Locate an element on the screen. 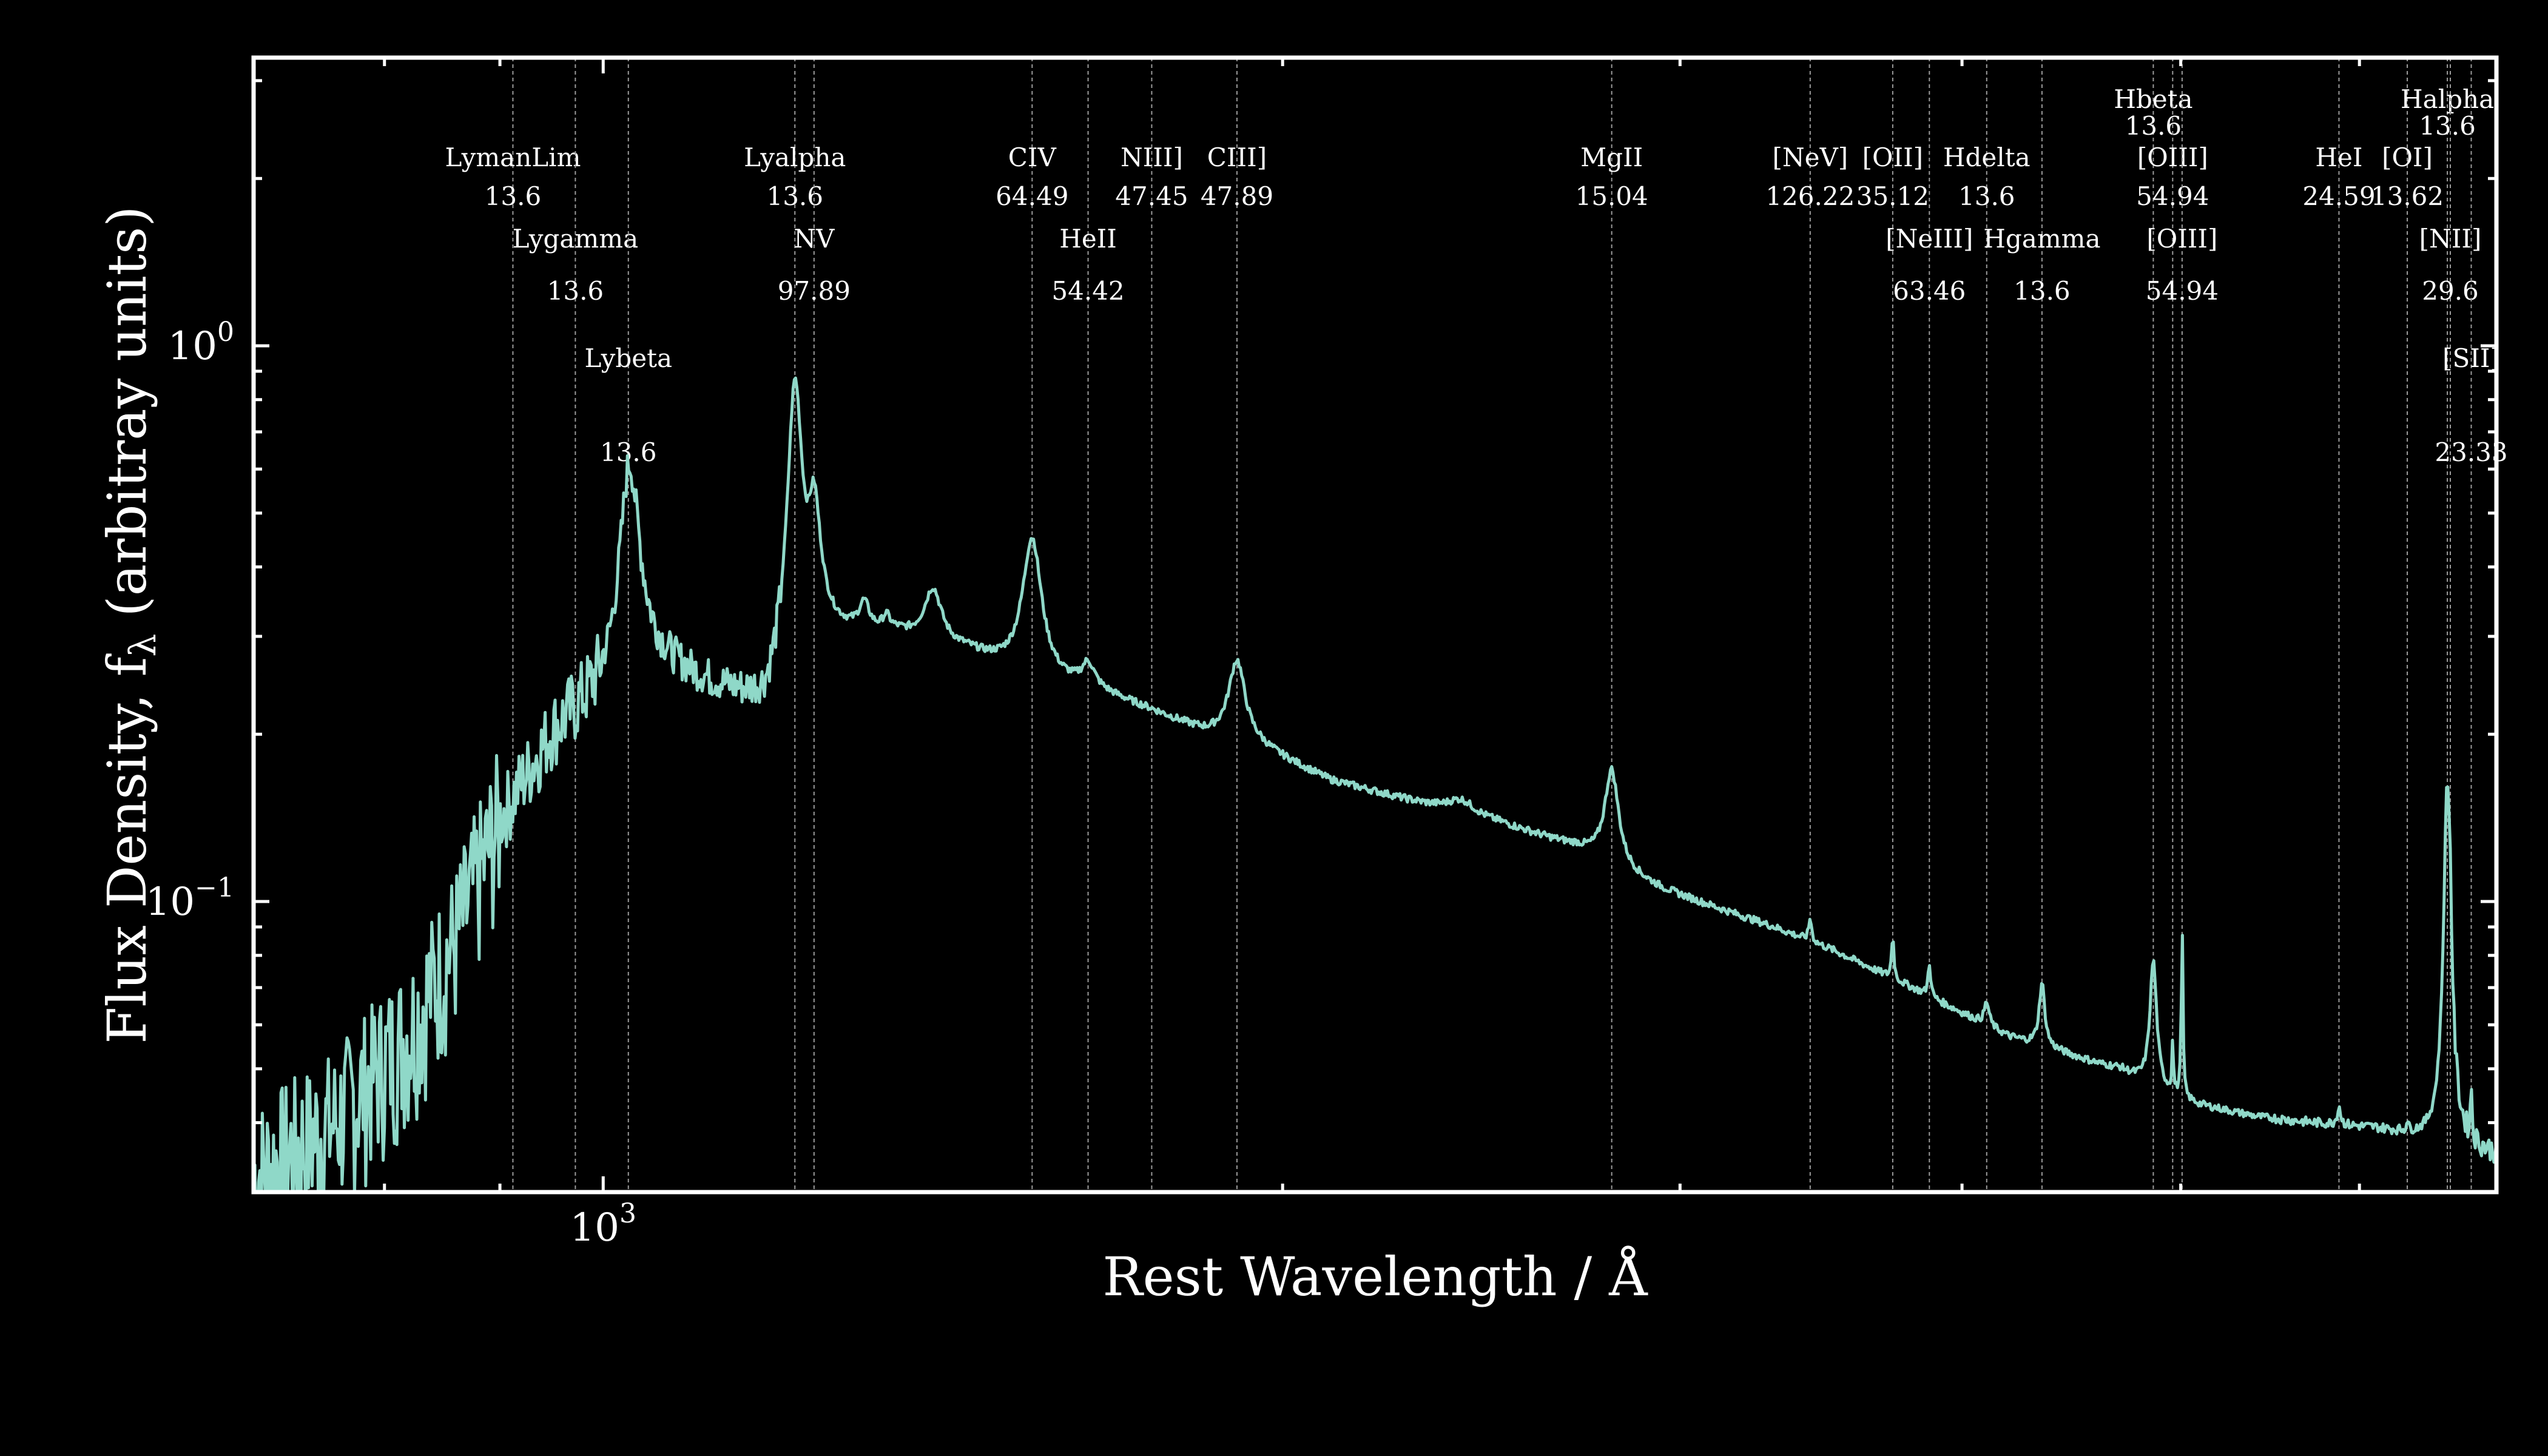  line-marker-value: 29.6 is located at coordinates (2450, 291).